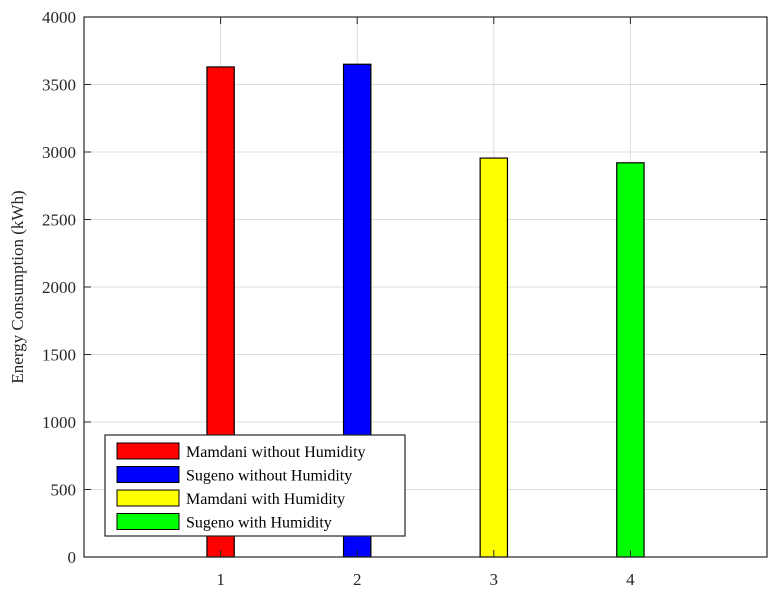  I want to click on legend-label: Sugeno without Humidity, so click(269, 476).